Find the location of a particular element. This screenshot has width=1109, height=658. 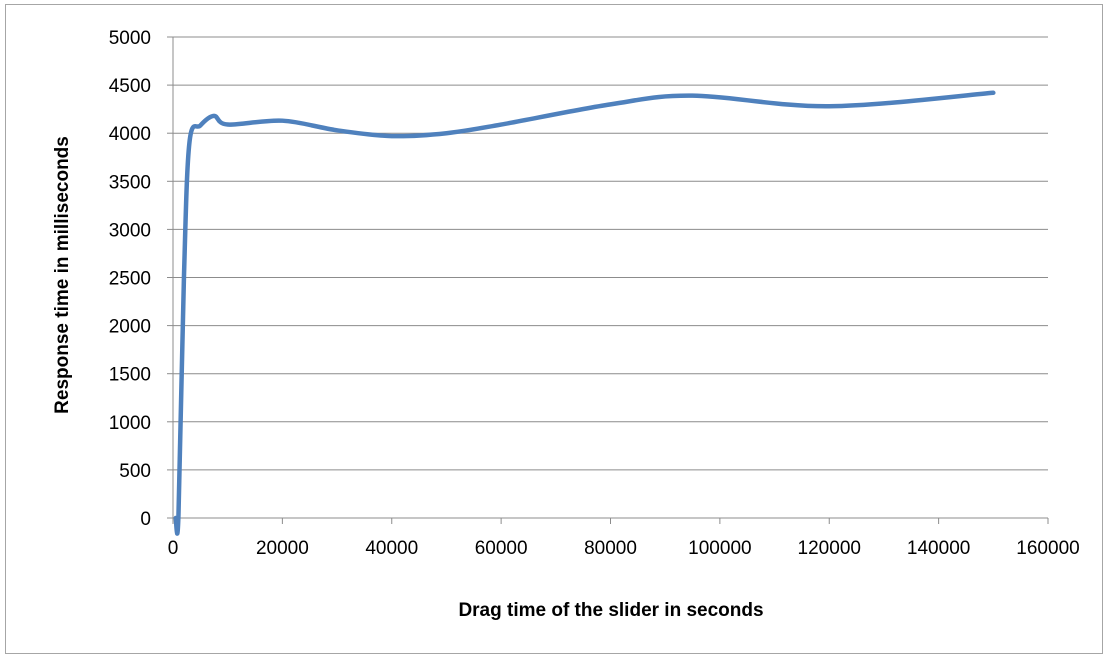

y-tick-label: 4000 is located at coordinates (130, 134).